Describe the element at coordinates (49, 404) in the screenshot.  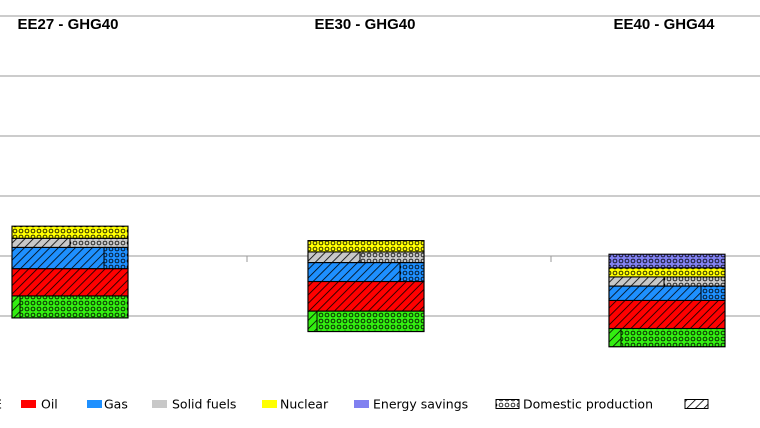
I see `legend-label: Oil` at that location.